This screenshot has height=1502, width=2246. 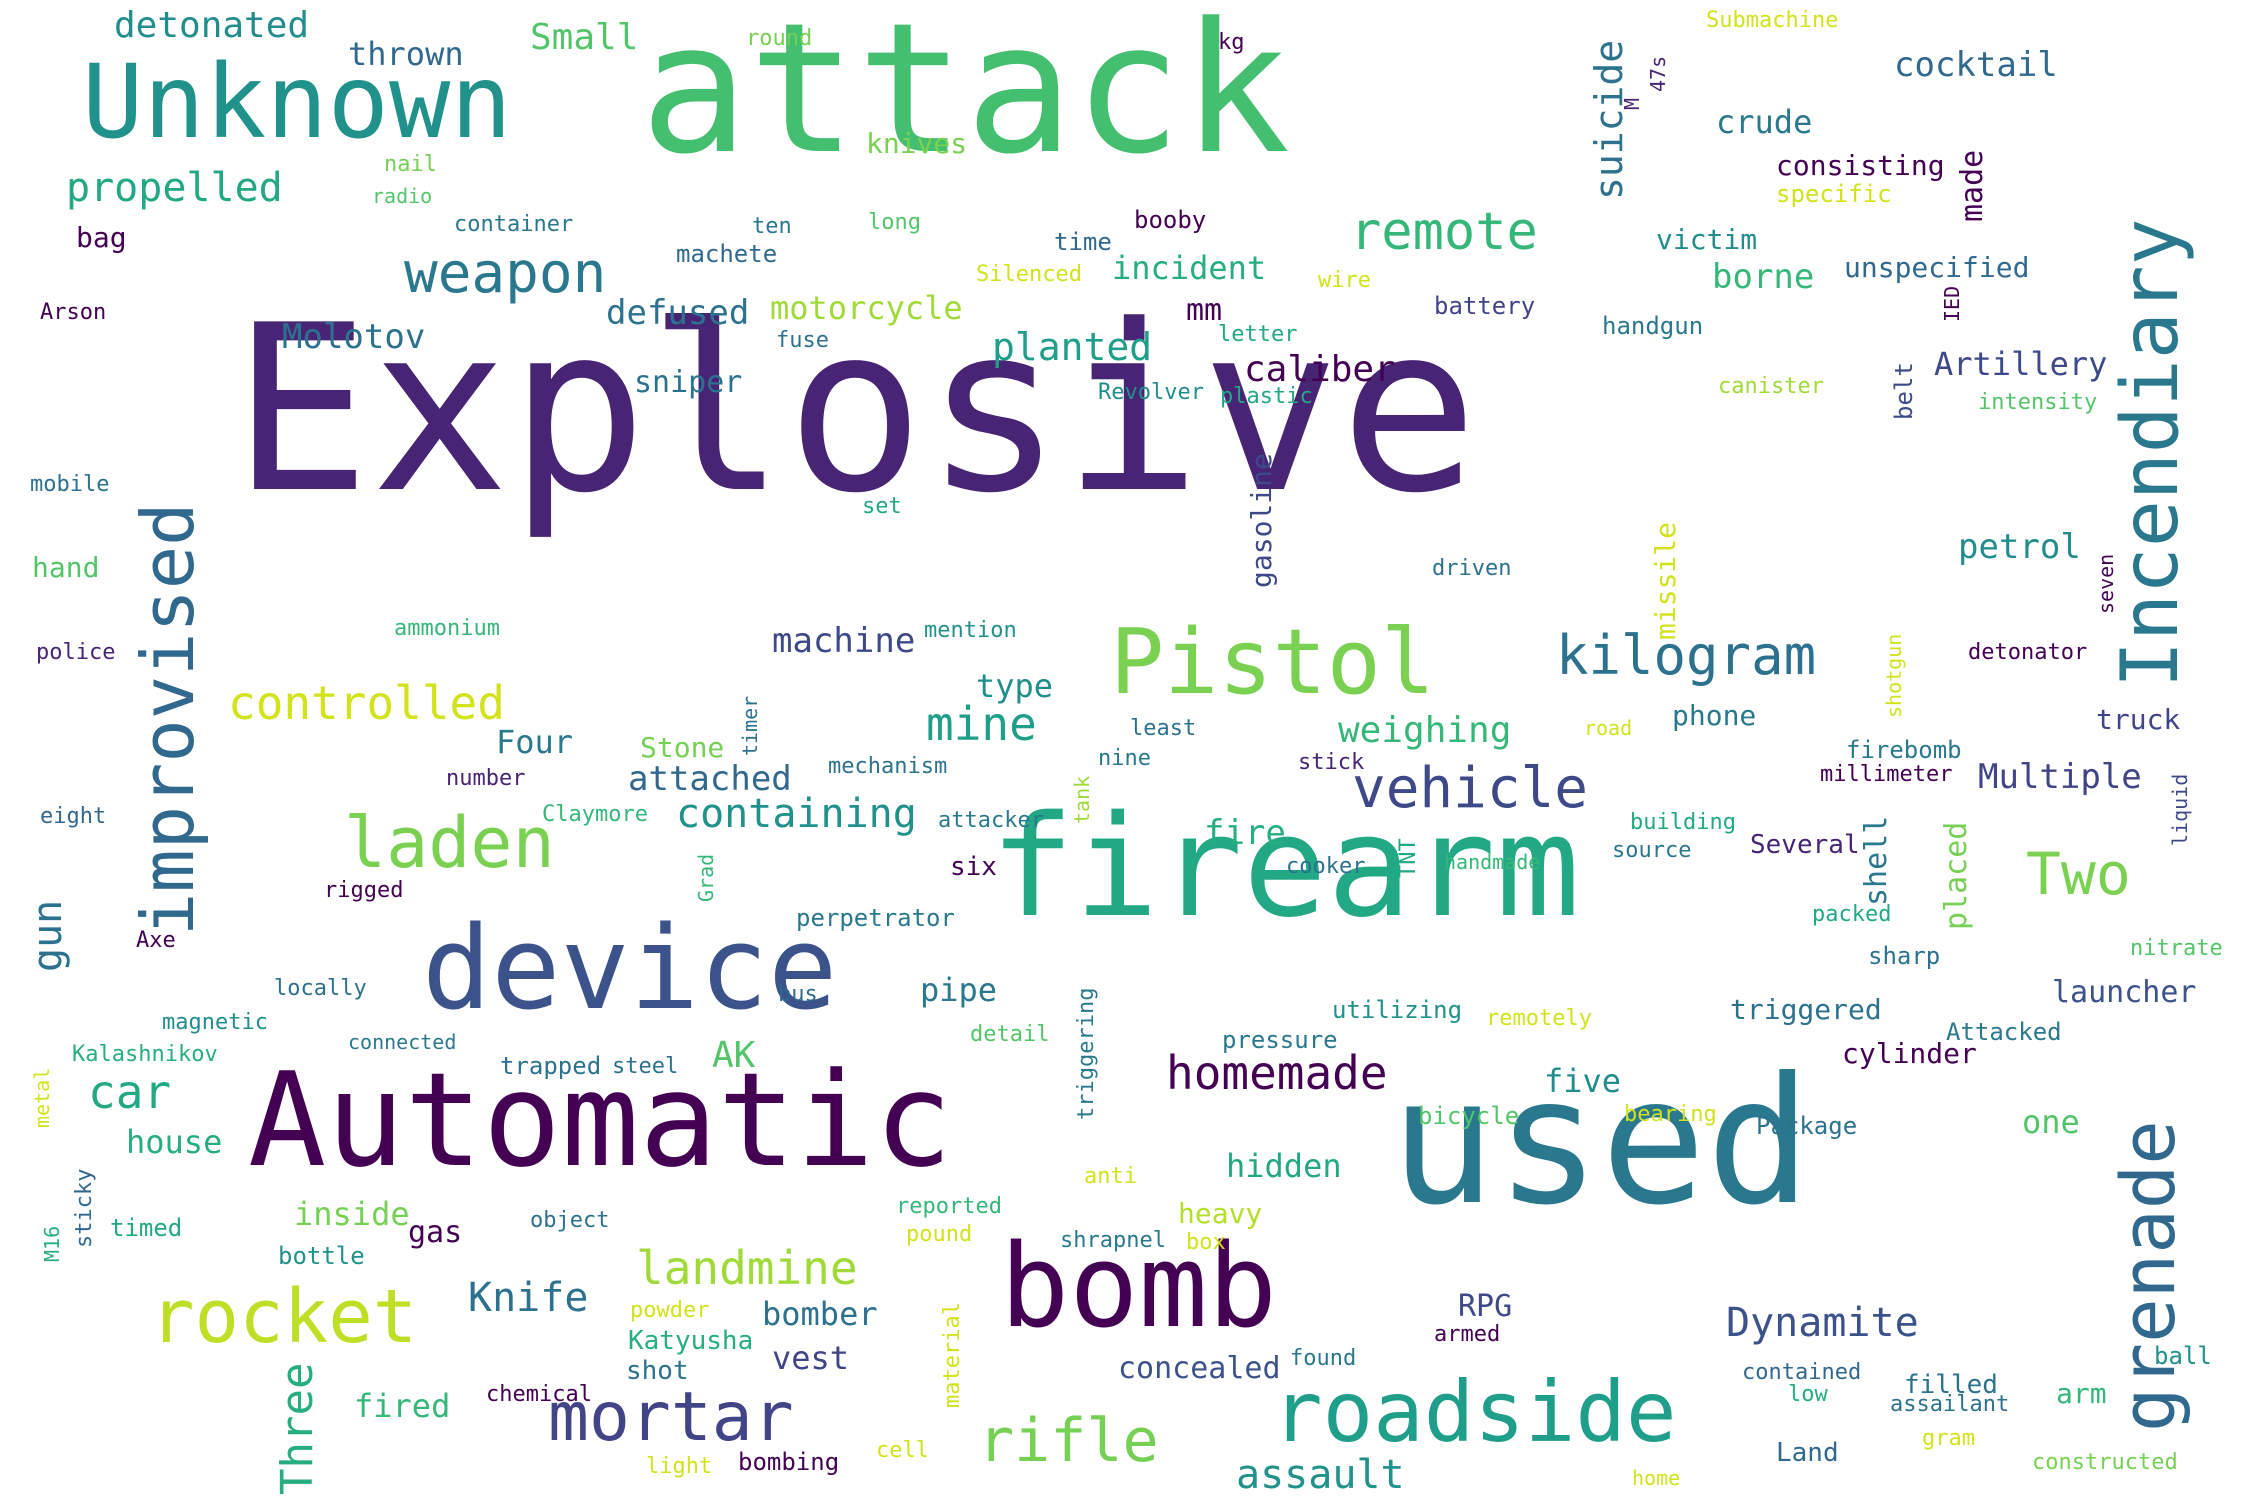 I want to click on word-vehicle: vehicle, so click(x=1470, y=788).